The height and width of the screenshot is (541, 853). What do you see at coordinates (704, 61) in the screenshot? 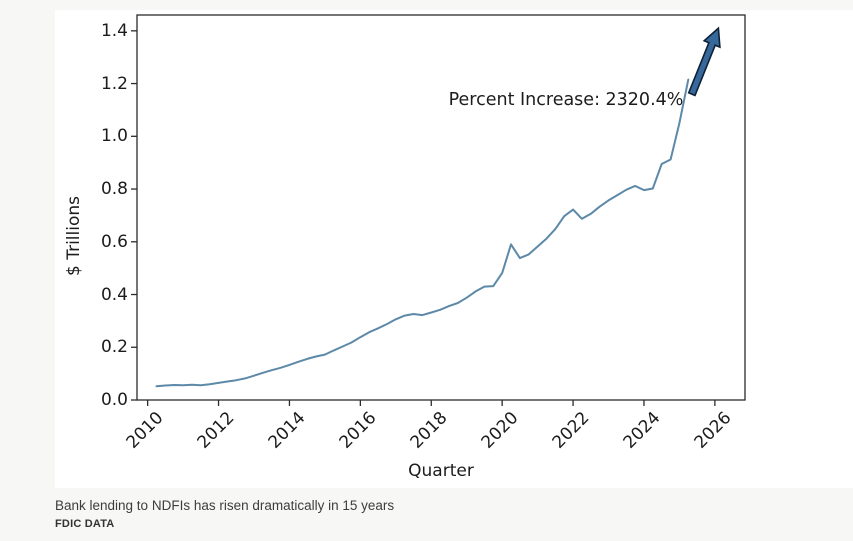
I see `growth-arrow` at bounding box center [704, 61].